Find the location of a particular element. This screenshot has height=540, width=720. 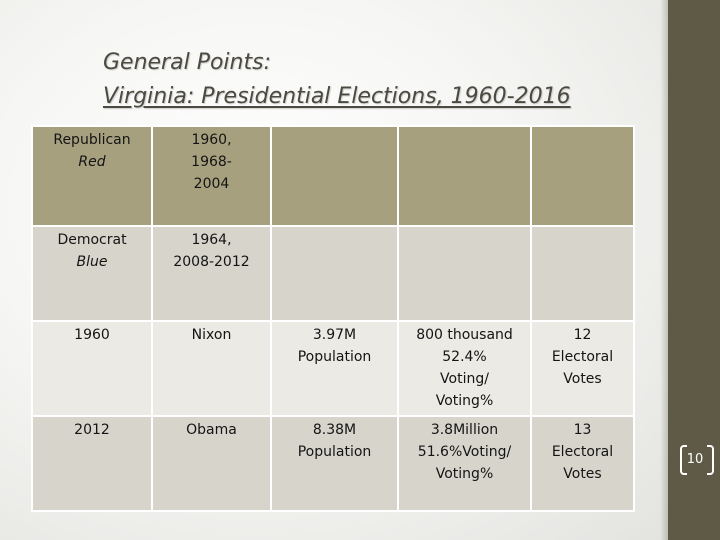

cell-line: Voting/ is located at coordinates (464, 379).